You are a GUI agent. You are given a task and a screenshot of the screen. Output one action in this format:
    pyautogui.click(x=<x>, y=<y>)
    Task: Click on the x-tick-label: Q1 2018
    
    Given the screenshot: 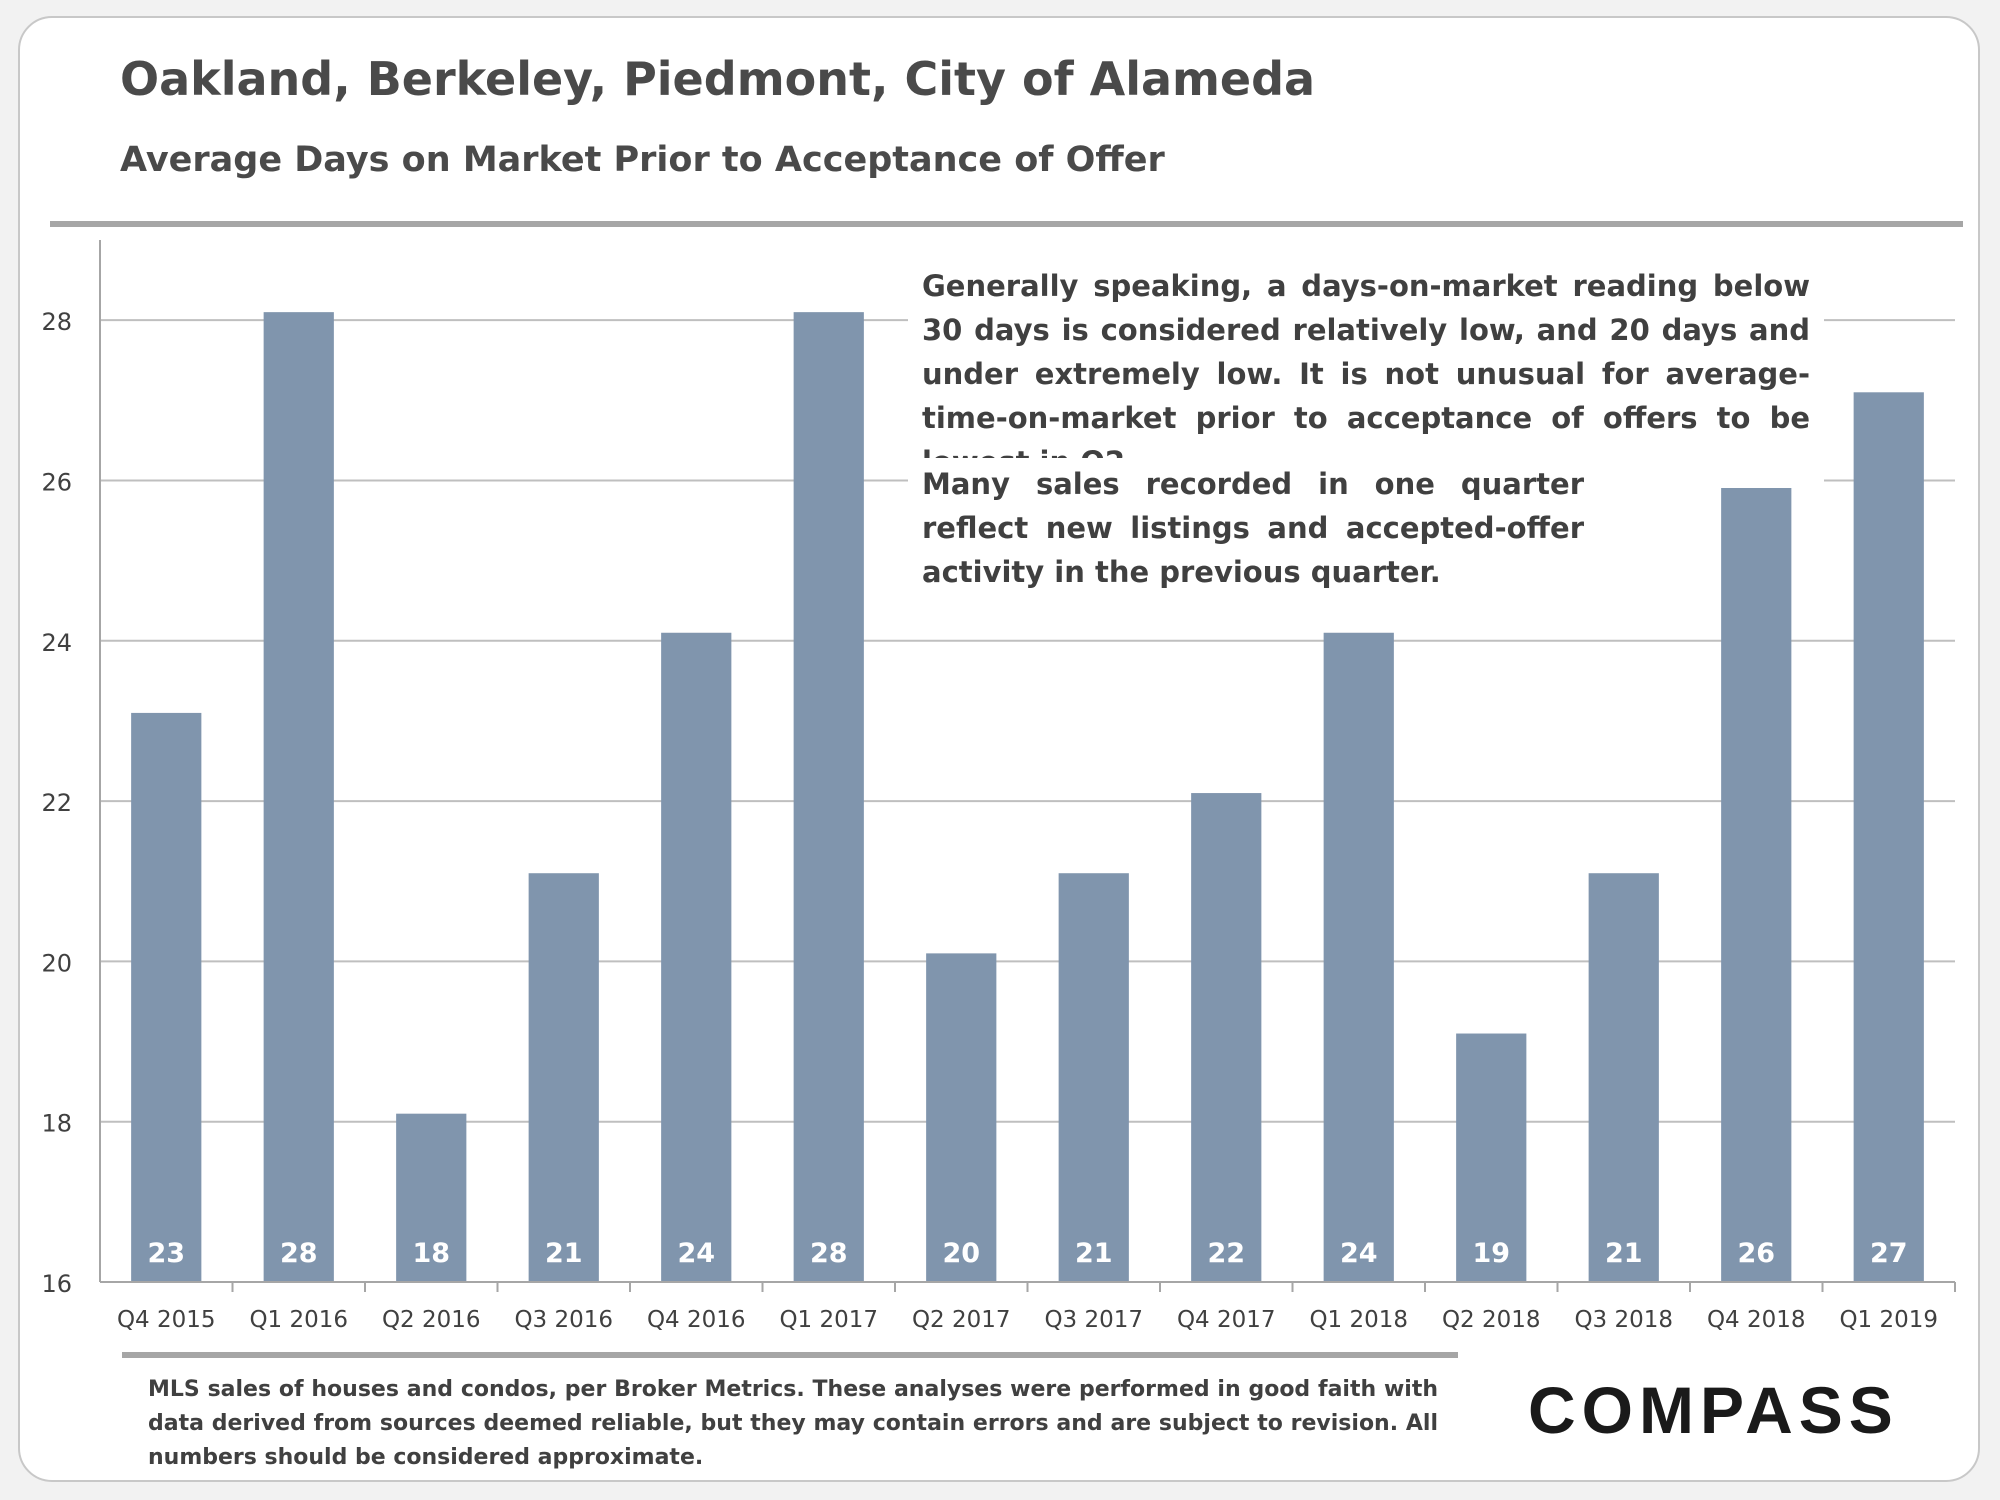 What is the action you would take?
    pyautogui.click(x=1358, y=1320)
    